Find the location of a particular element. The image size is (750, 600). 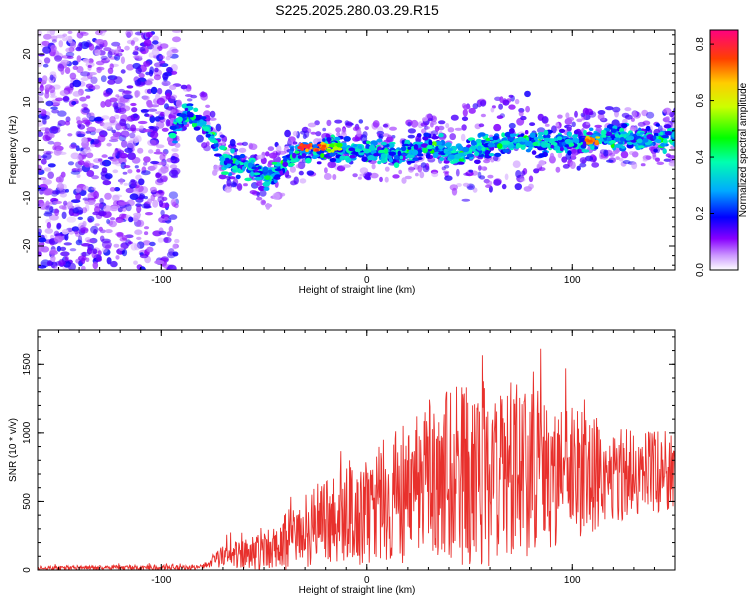

snr-y-tick-label: 500 is located at coordinates (27, 501).